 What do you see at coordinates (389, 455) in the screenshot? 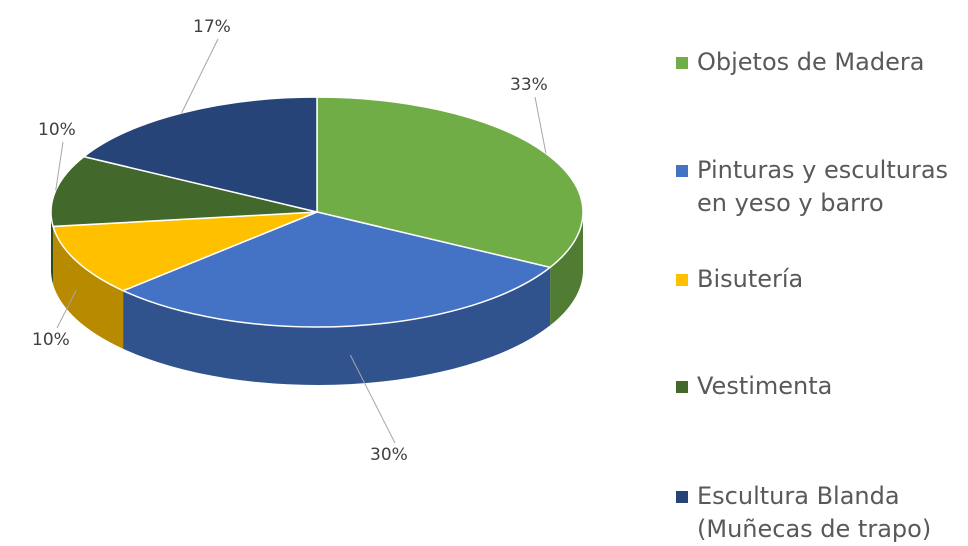
I see `data-label: 30%` at bounding box center [389, 455].